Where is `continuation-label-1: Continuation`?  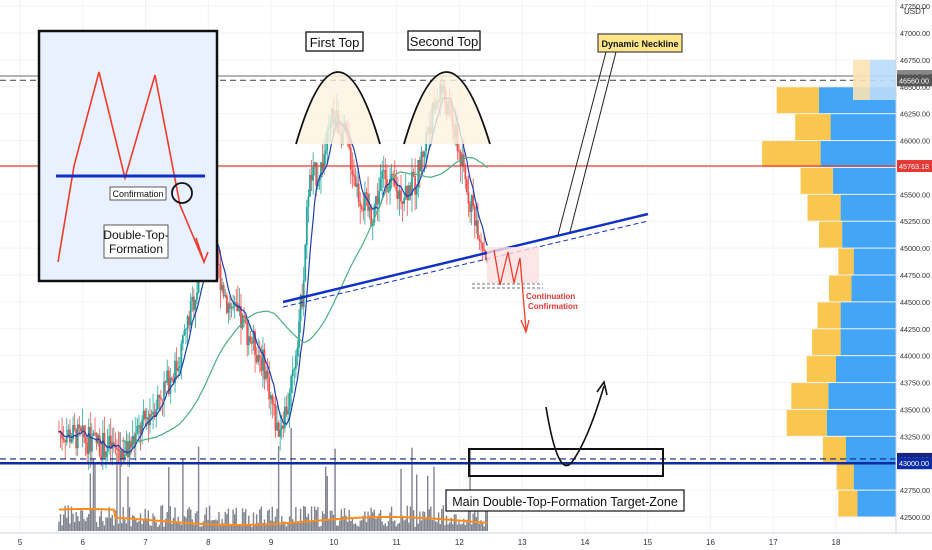
continuation-label-1: Continuation is located at coordinates (550, 296).